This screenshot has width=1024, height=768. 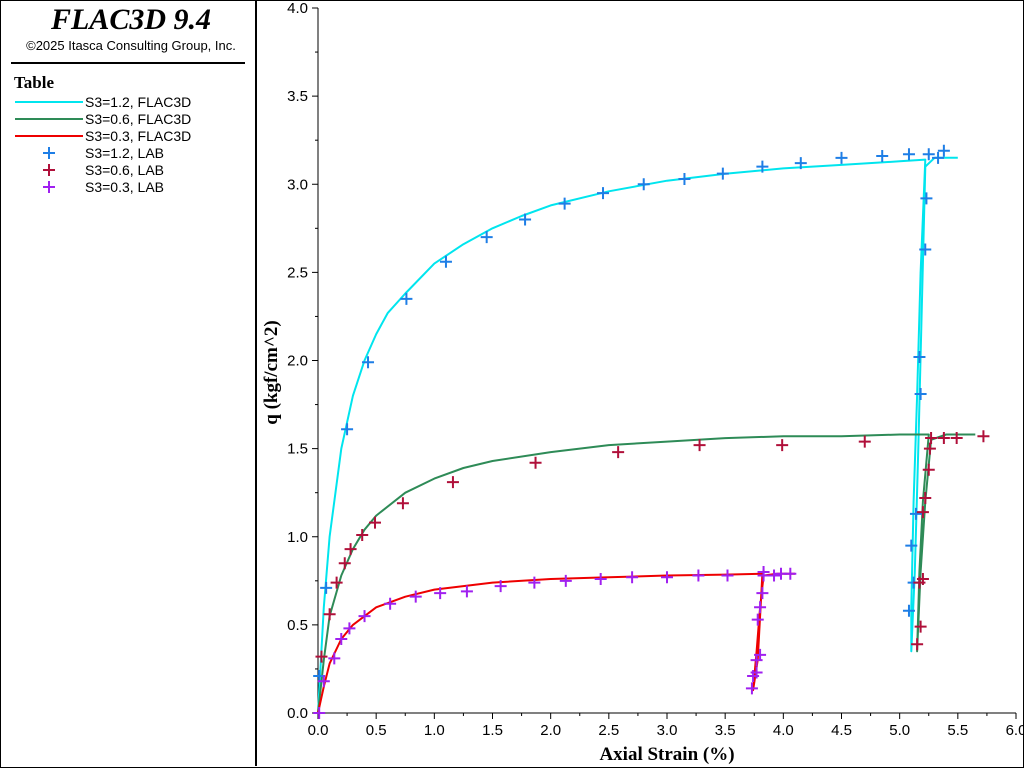 I want to click on series-line, so click(x=556, y=643).